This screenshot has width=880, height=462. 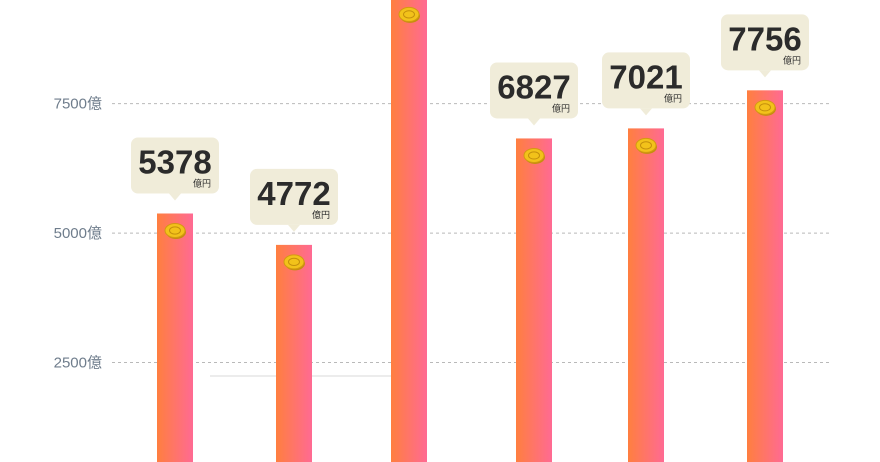 What do you see at coordinates (533, 86) in the screenshot?
I see `value-label: 6827` at bounding box center [533, 86].